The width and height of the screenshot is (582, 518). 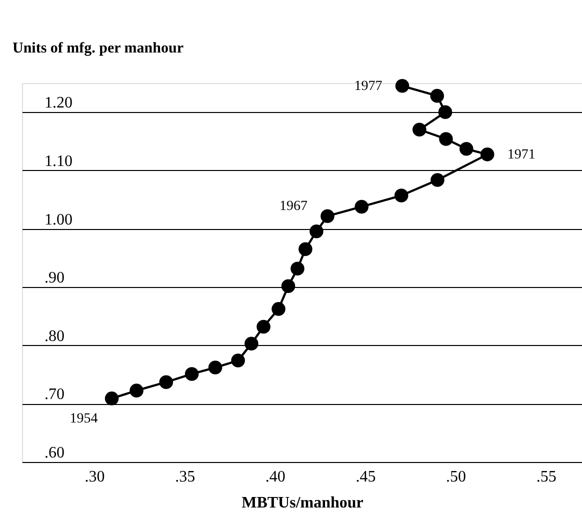 What do you see at coordinates (54, 453) in the screenshot?
I see `y-tick-label: .60` at bounding box center [54, 453].